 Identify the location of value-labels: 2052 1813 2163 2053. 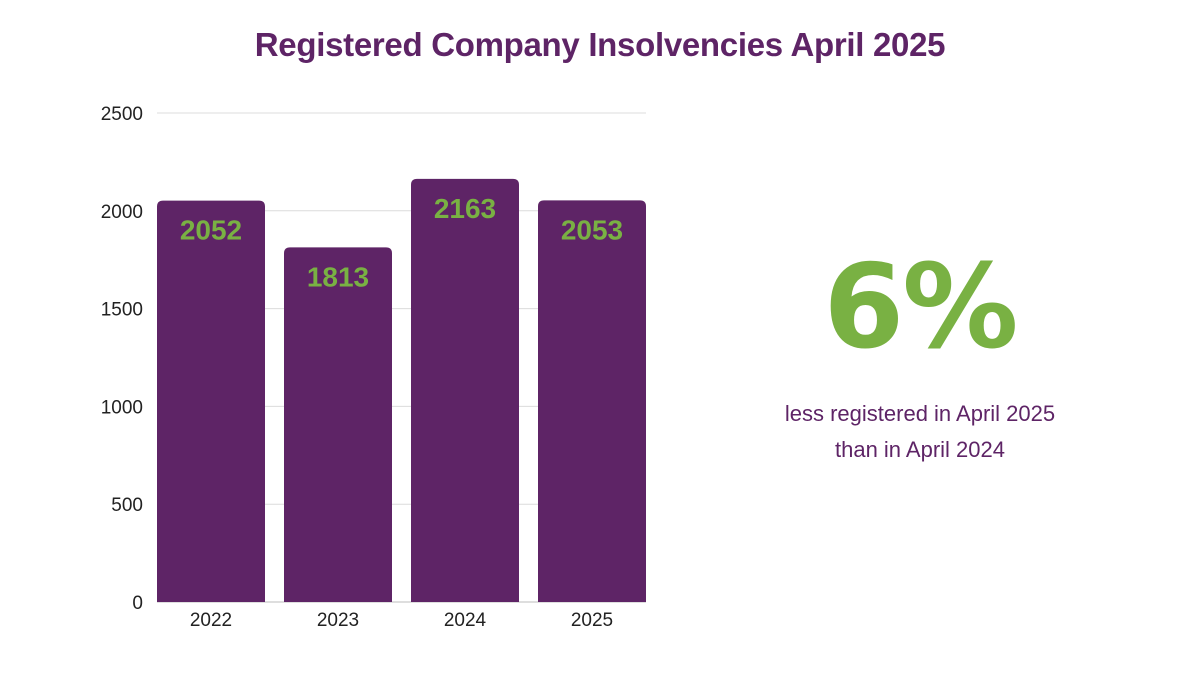
(401, 242).